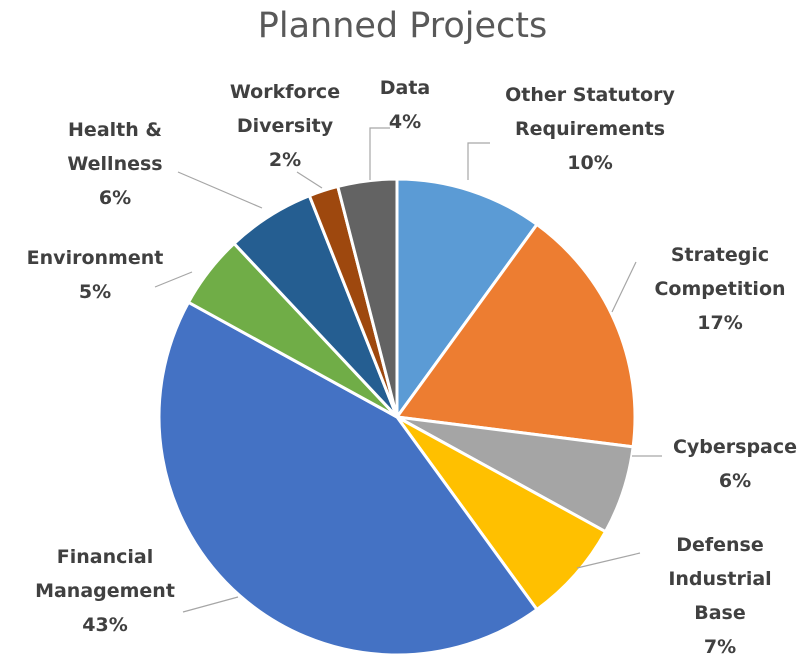 The height and width of the screenshot is (664, 805). I want to click on data-label: Other Statutory Requirements 10%, so click(590, 129).